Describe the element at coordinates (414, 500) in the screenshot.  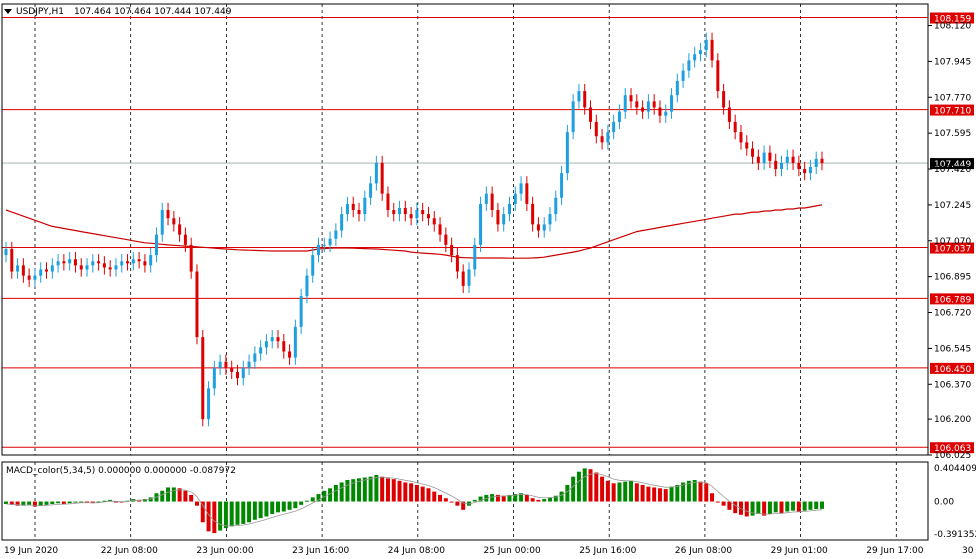
I see `macd-signal-line` at that location.